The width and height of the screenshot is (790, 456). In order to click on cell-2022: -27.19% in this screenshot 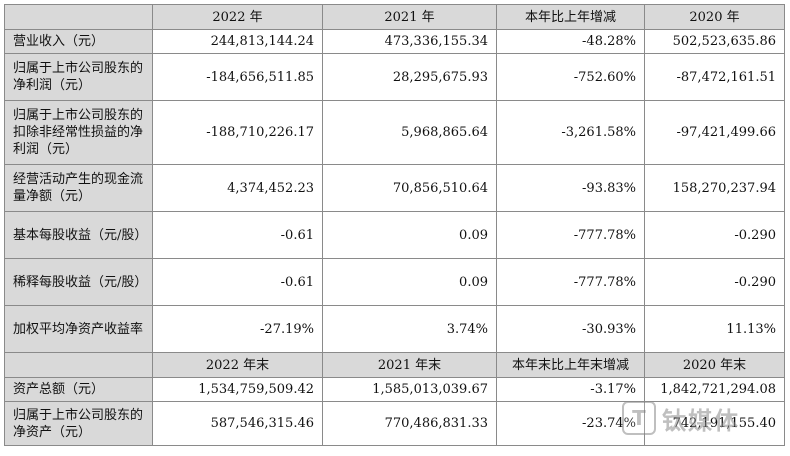, I will do `click(237, 329)`.